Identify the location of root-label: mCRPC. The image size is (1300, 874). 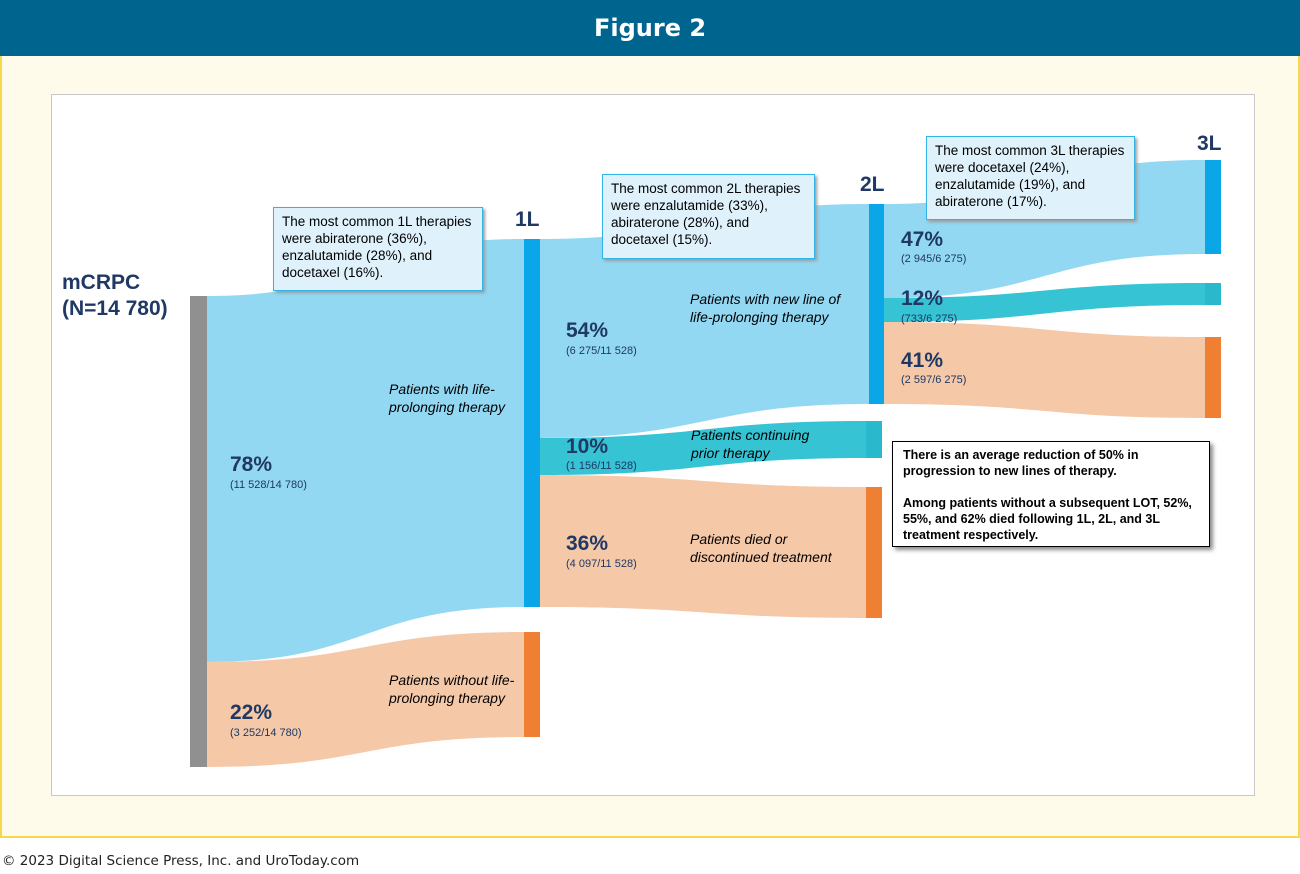
(101, 282).